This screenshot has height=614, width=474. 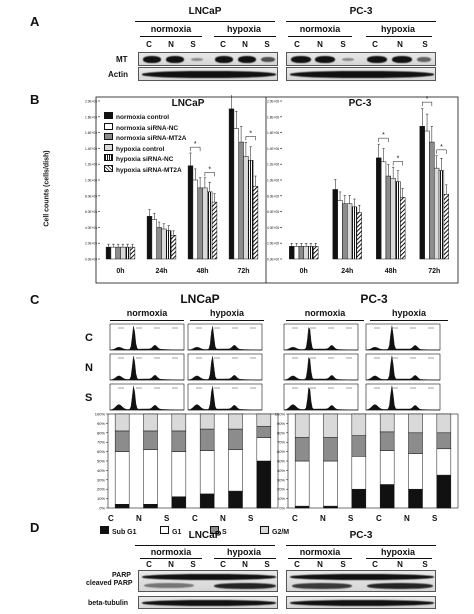 What do you see at coordinates (360, 103) in the screenshot?
I see `panel-b-pc3-title: PC-3` at bounding box center [360, 103].